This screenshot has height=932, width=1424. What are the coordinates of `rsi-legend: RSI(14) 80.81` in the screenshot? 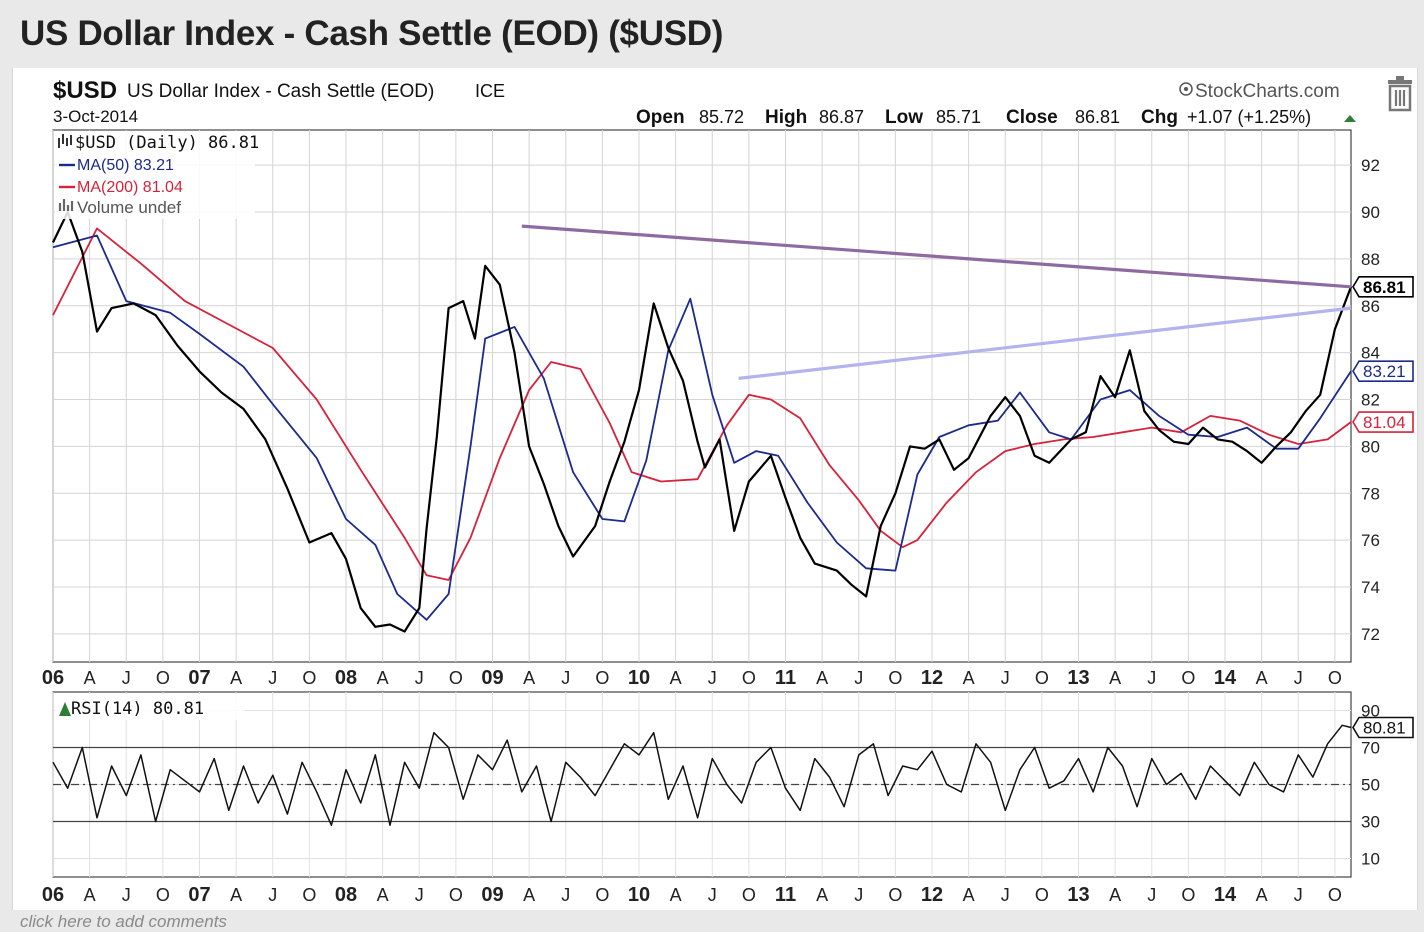 It's located at (150, 707).